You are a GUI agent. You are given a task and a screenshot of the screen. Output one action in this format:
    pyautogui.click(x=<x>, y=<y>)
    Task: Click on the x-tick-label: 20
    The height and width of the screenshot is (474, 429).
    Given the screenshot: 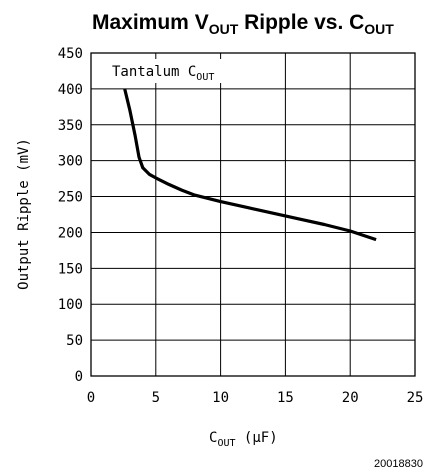 What is the action you would take?
    pyautogui.click(x=350, y=398)
    